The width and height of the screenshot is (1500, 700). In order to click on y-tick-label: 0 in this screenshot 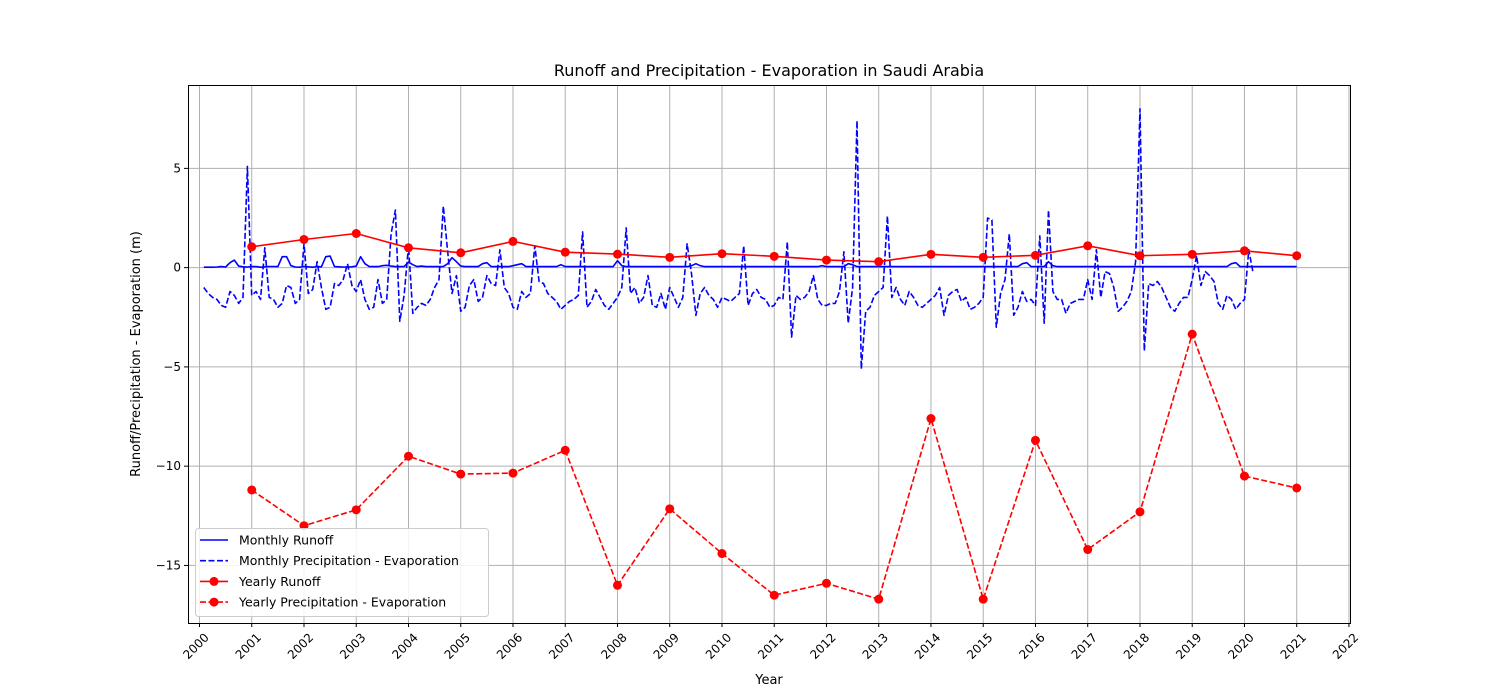, I will do `click(177, 268)`.